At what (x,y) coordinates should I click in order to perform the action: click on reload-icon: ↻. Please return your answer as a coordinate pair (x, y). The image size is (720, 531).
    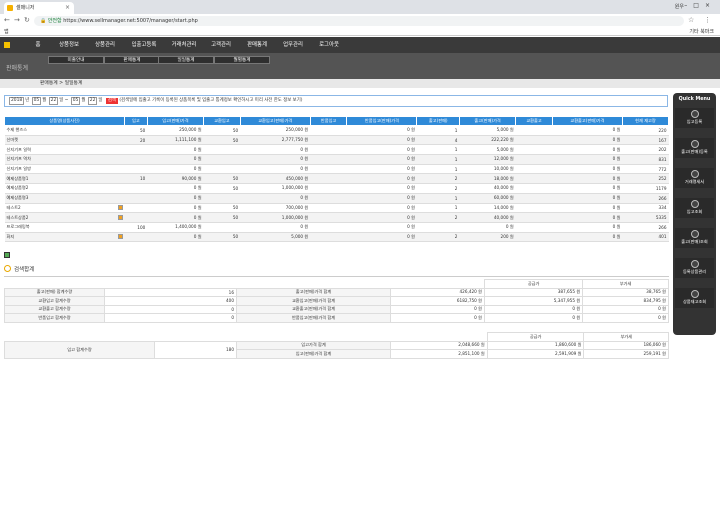
    Looking at the image, I should click on (27, 20).